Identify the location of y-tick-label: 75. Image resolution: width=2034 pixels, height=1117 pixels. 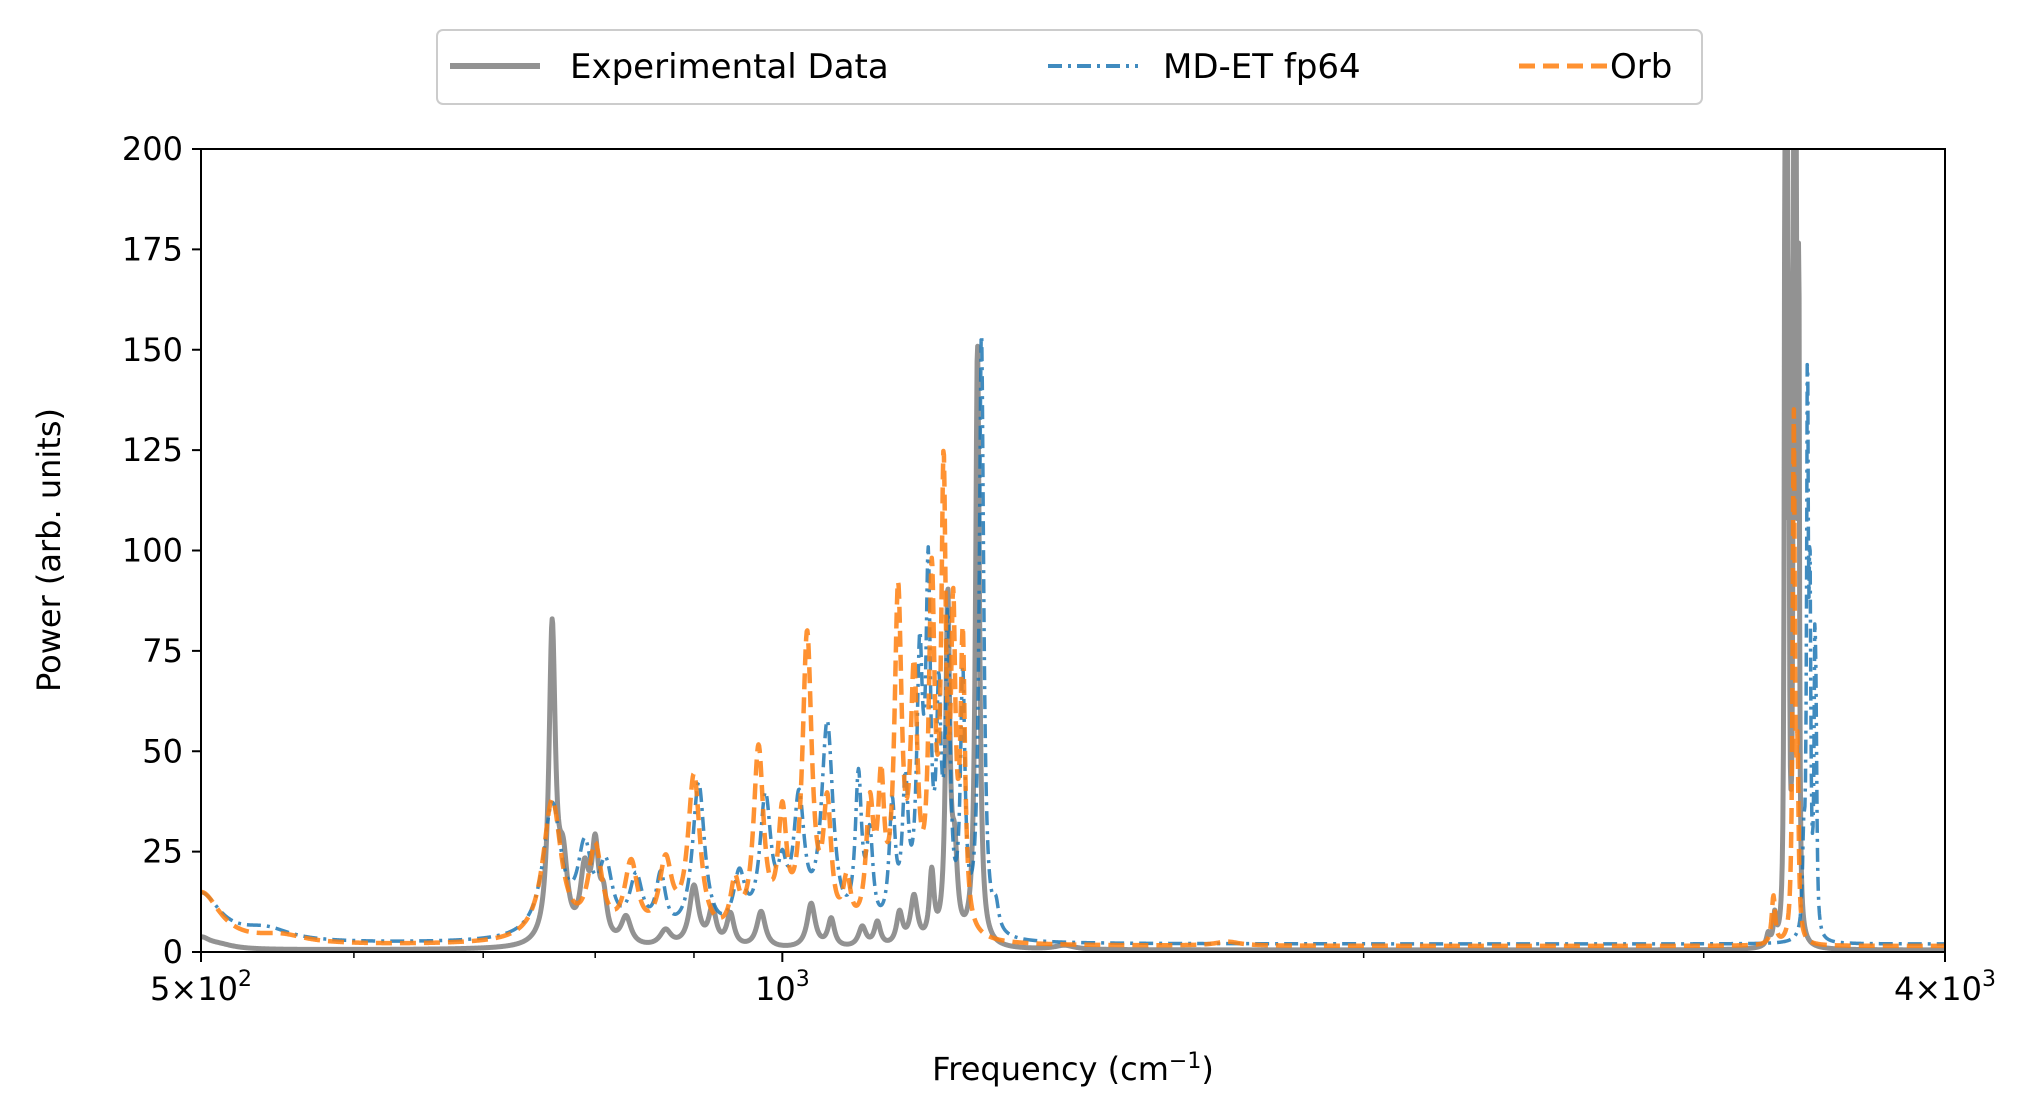
(162, 651).